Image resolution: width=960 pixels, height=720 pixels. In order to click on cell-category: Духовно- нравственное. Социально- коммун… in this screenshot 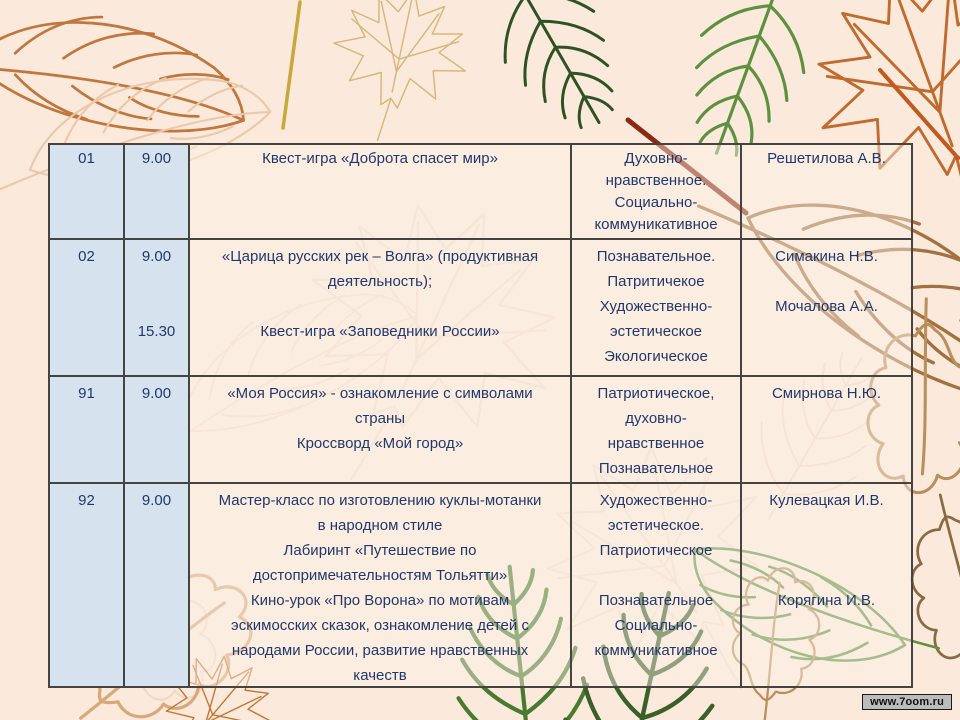, I will do `click(657, 192)`.